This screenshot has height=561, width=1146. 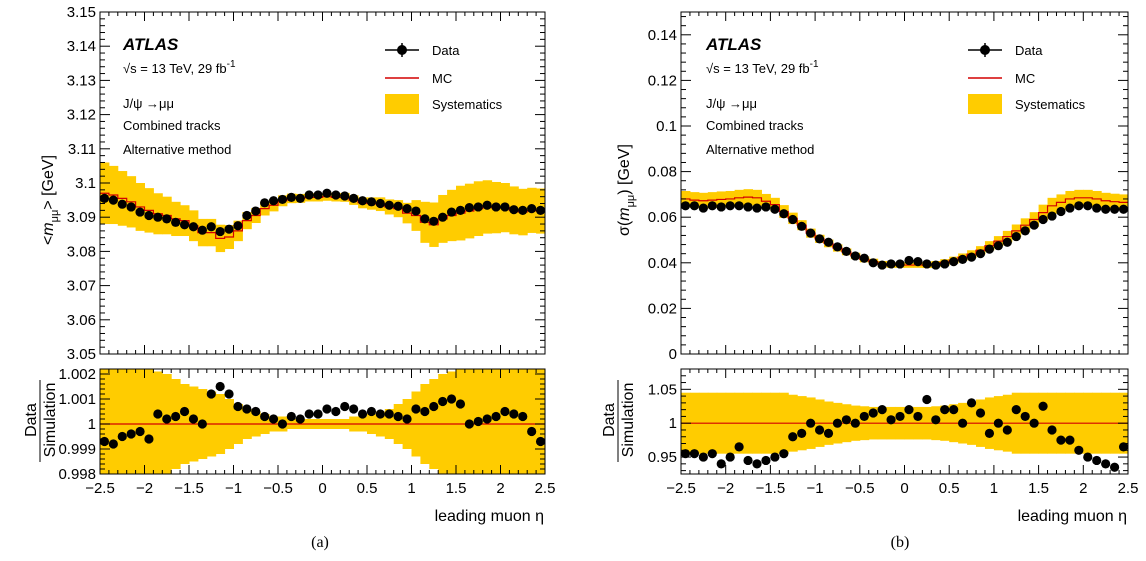 What do you see at coordinates (489, 516) in the screenshot?
I see `x-axis-label: leading muon η` at bounding box center [489, 516].